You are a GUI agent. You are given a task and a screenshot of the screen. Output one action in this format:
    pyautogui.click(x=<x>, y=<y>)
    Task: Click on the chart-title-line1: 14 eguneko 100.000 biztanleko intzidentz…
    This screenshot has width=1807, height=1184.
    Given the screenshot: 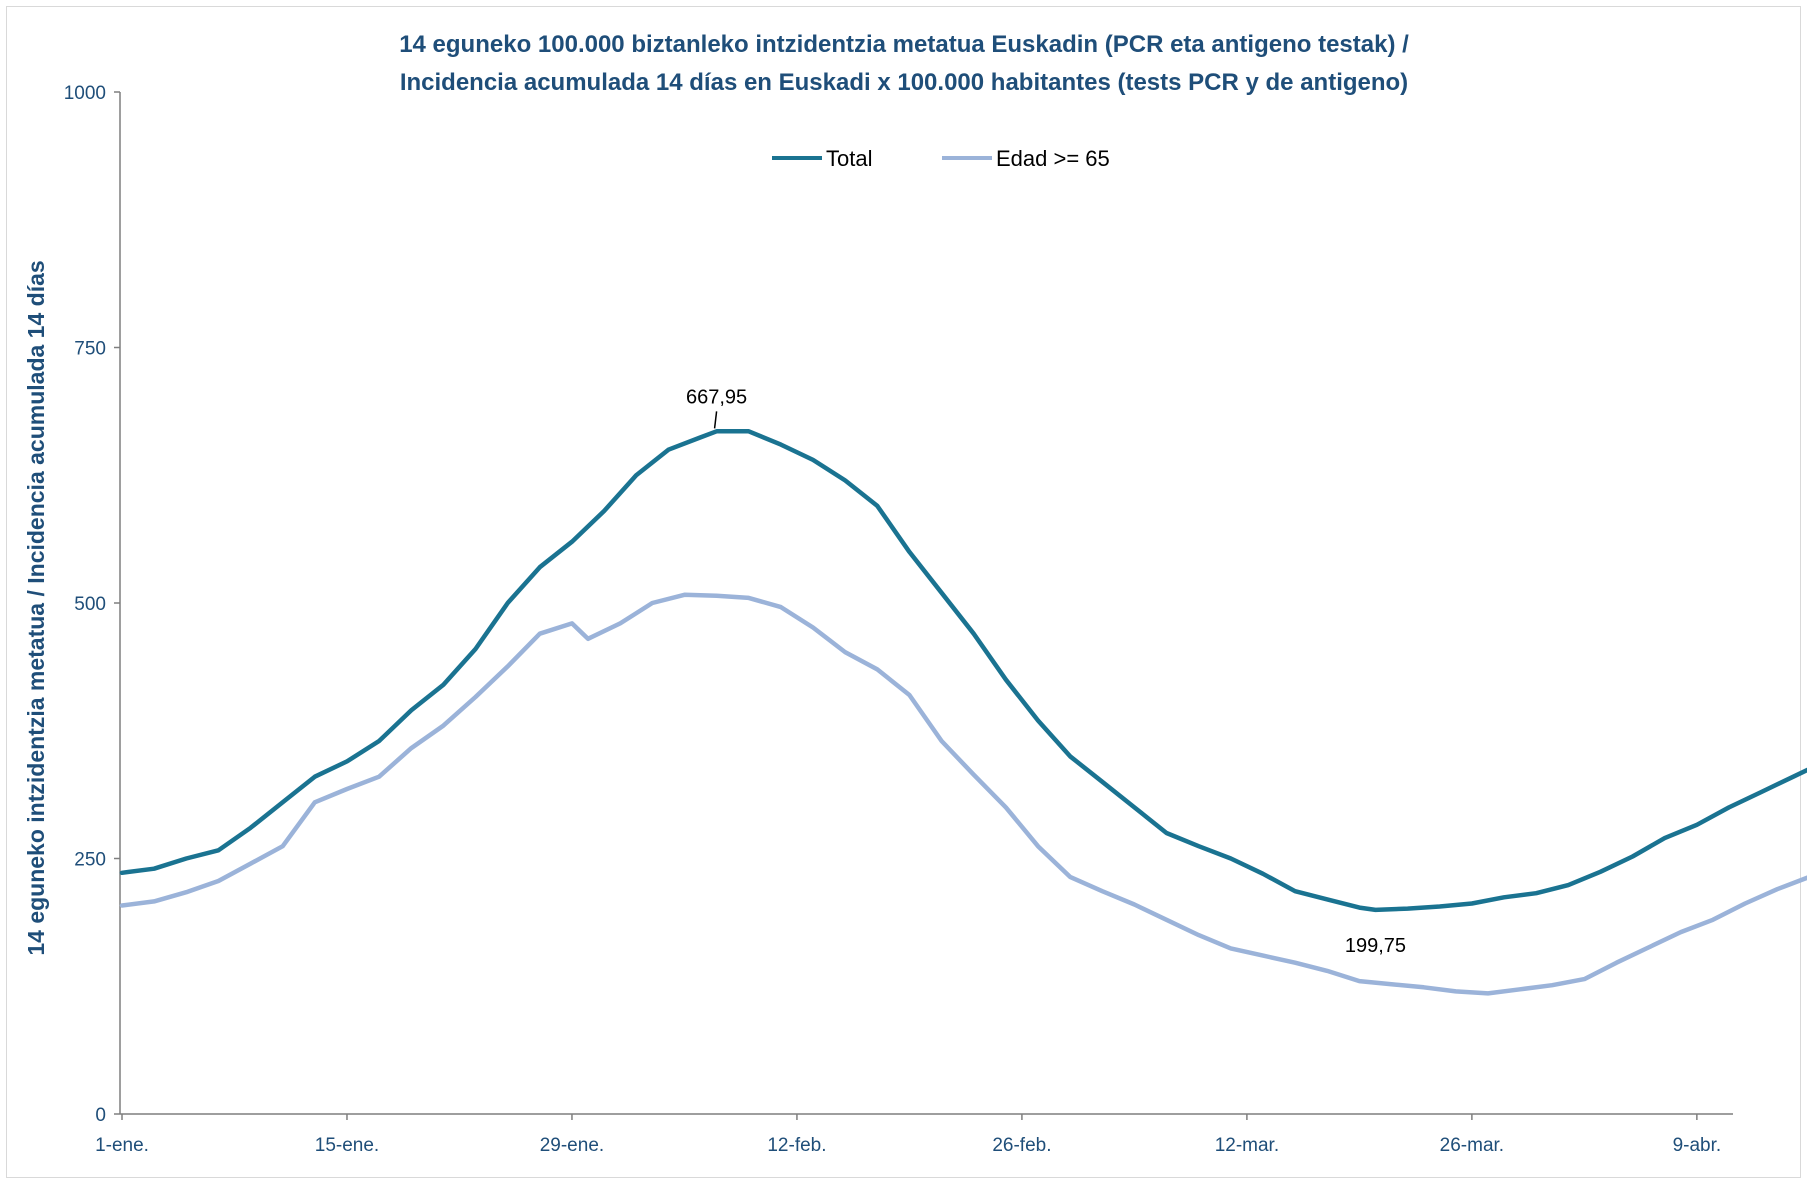 What is the action you would take?
    pyautogui.click(x=904, y=44)
    